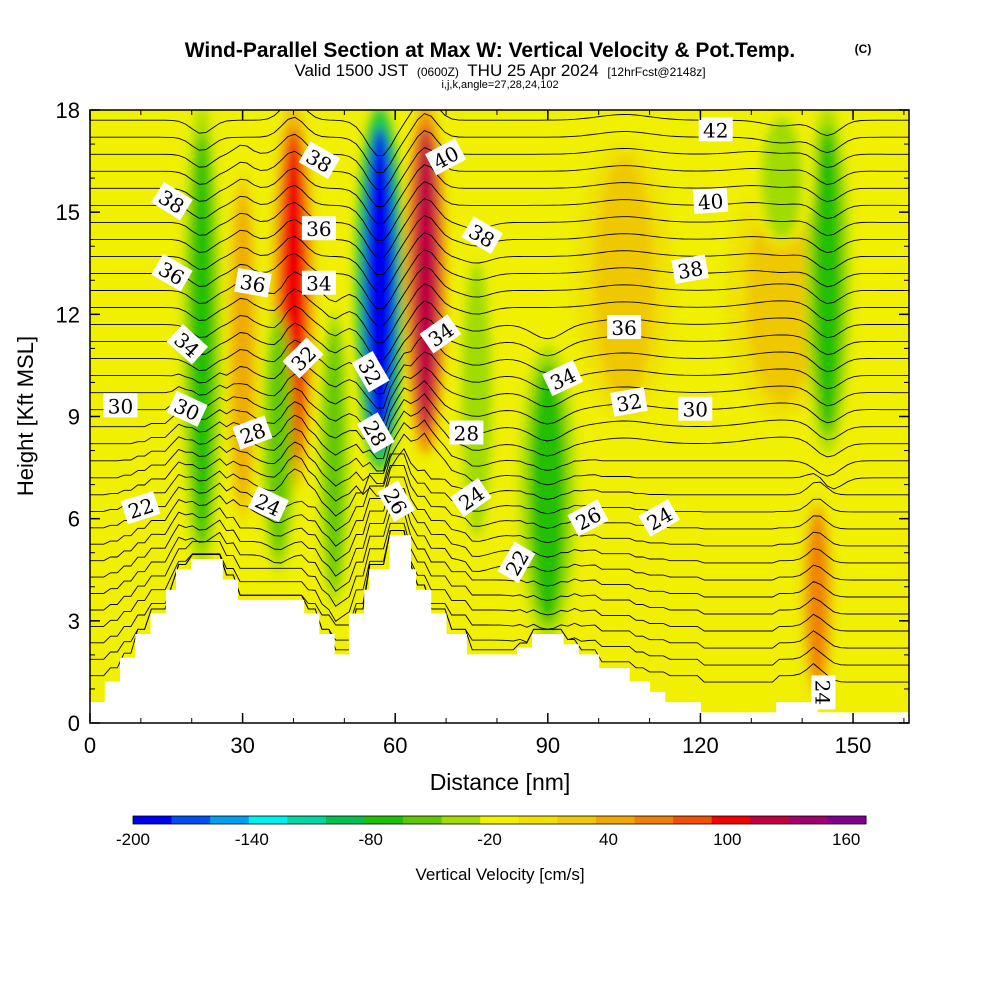 The image size is (1000, 1000). I want to click on isentrope-label-text: 38, so click(690, 270).